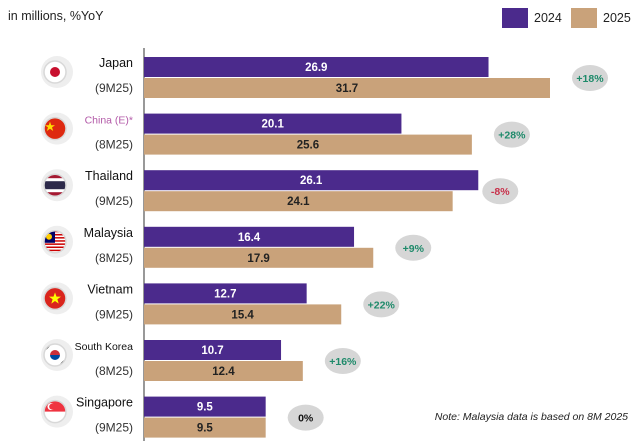 The width and height of the screenshot is (638, 441). I want to click on legend-swatch-2025, so click(584, 18).